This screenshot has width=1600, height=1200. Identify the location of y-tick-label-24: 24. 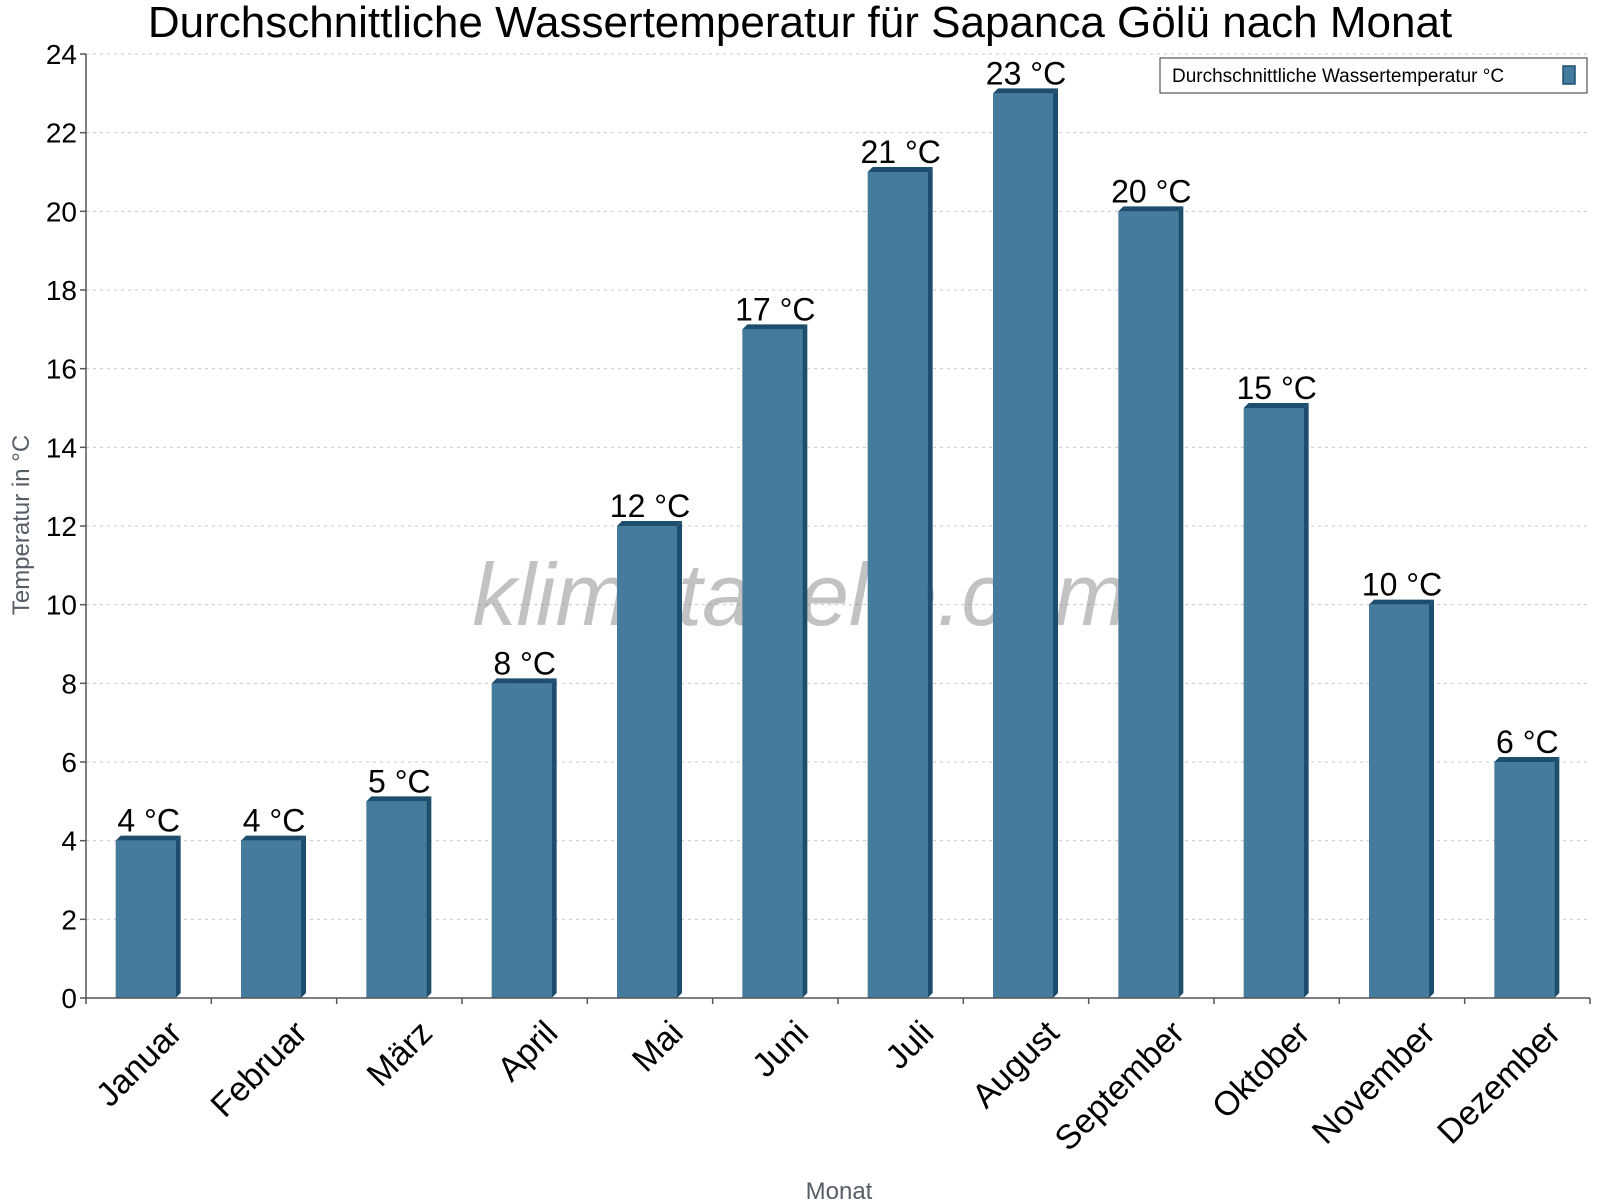
(61, 54).